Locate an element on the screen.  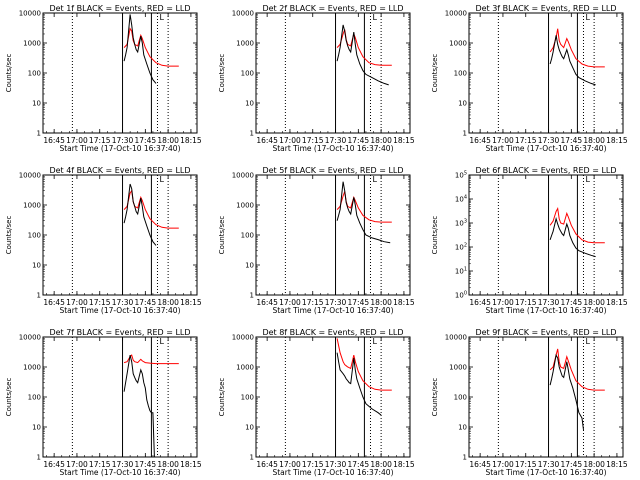
y-tick-label: 10² is located at coordinates (461, 247).